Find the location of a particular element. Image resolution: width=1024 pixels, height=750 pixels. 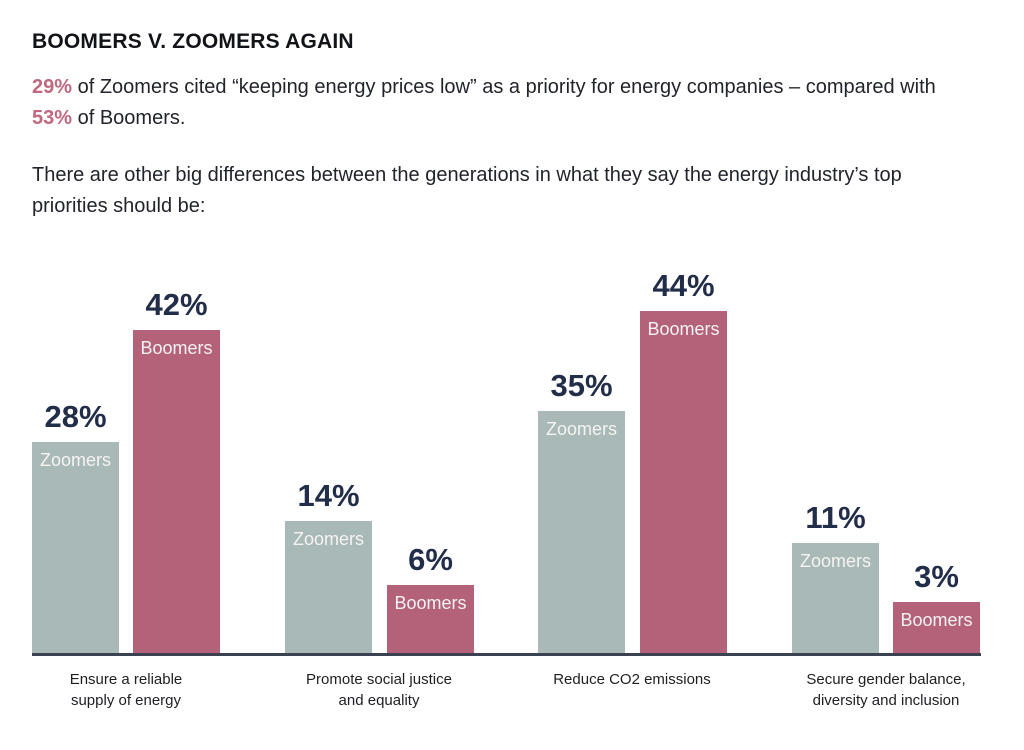

bar-boomers-social-justice: Boomers is located at coordinates (430, 619).